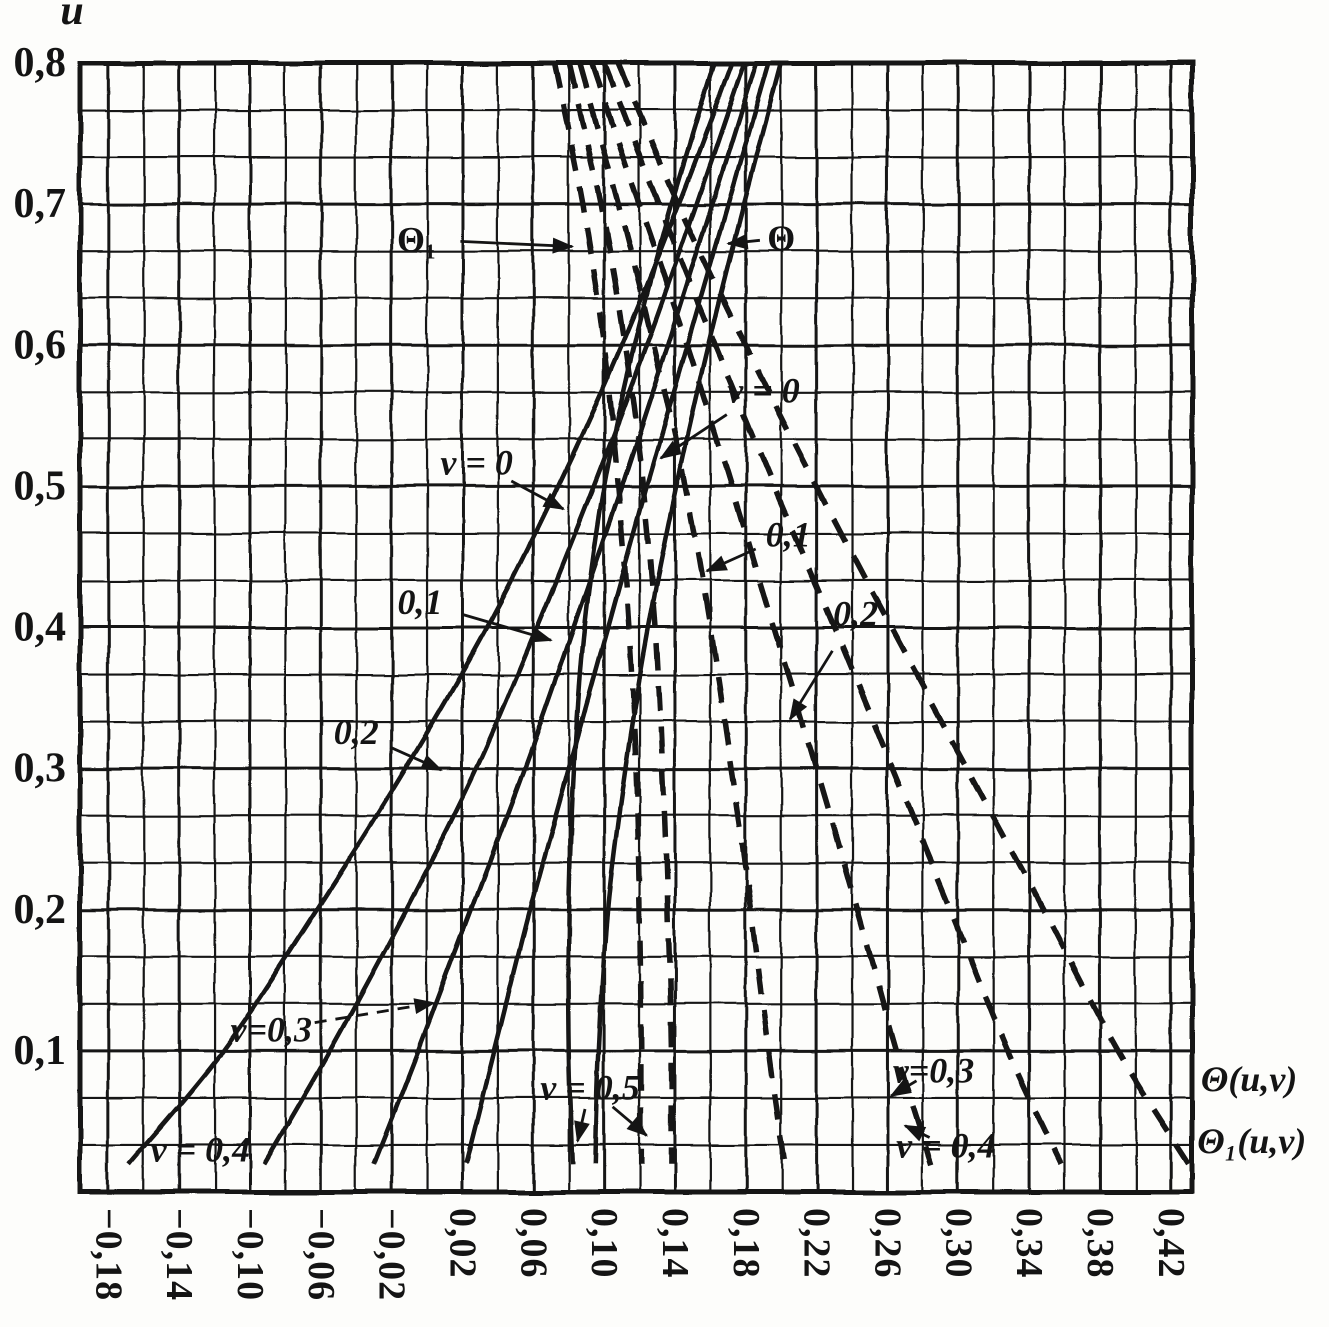  I want to click on y-tick-label: 0,3, so click(40, 769).